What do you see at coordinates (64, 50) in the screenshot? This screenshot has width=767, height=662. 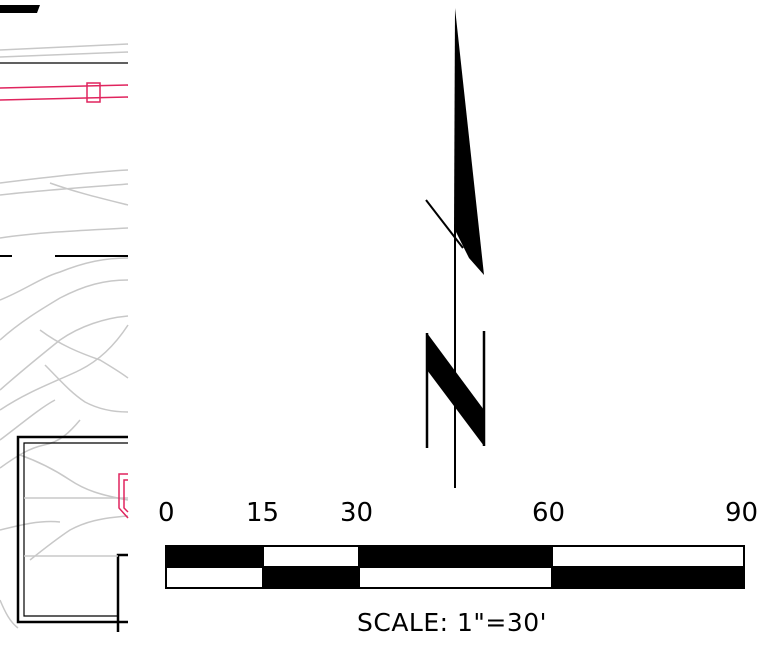 I see `road-edge-lines` at bounding box center [64, 50].